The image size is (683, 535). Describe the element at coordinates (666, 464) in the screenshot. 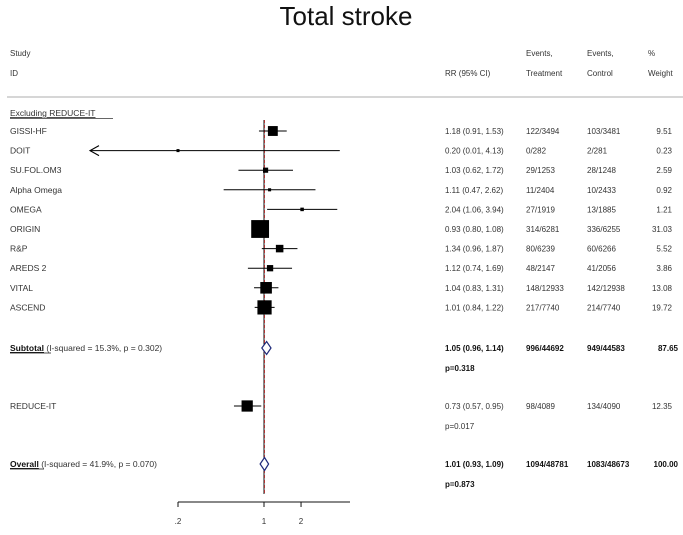

I see `overall-weight: 100.00` at that location.